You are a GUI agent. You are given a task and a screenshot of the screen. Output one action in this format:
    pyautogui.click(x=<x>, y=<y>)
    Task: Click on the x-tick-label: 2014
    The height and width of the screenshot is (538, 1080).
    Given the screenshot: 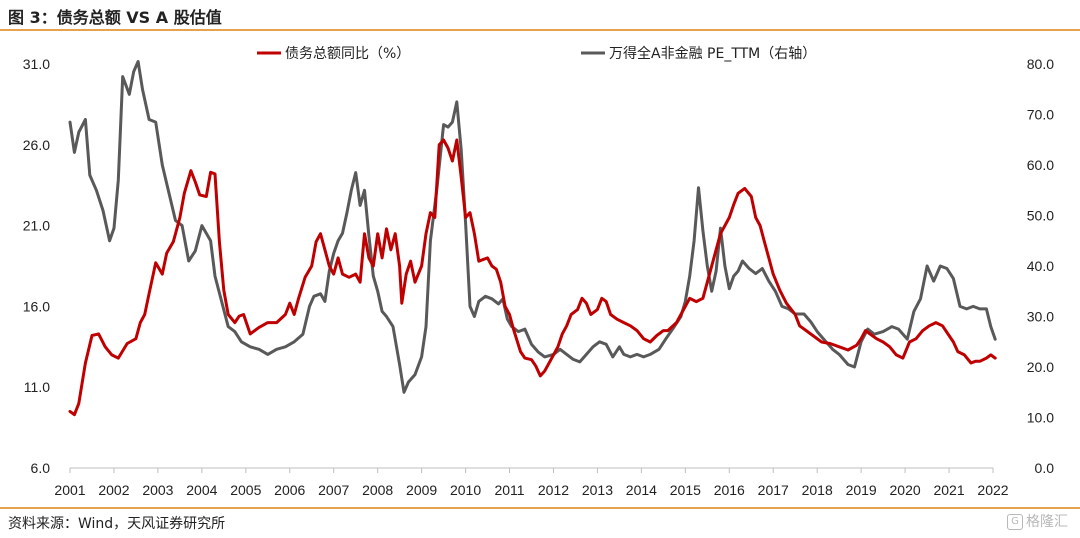 What is the action you would take?
    pyautogui.click(x=641, y=490)
    